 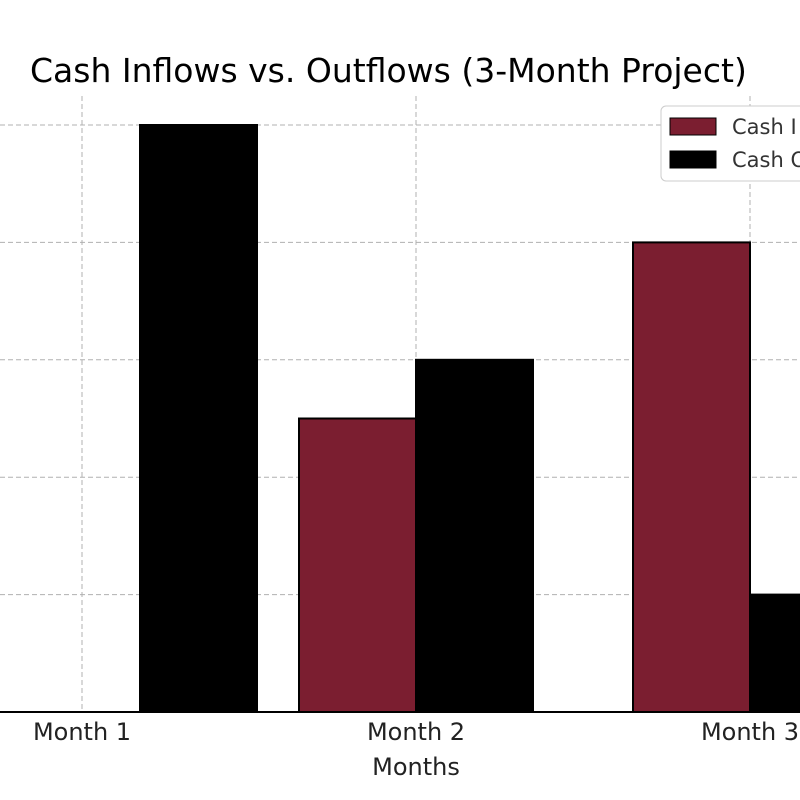 I want to click on legend-label: Cash O, so click(x=766, y=160).